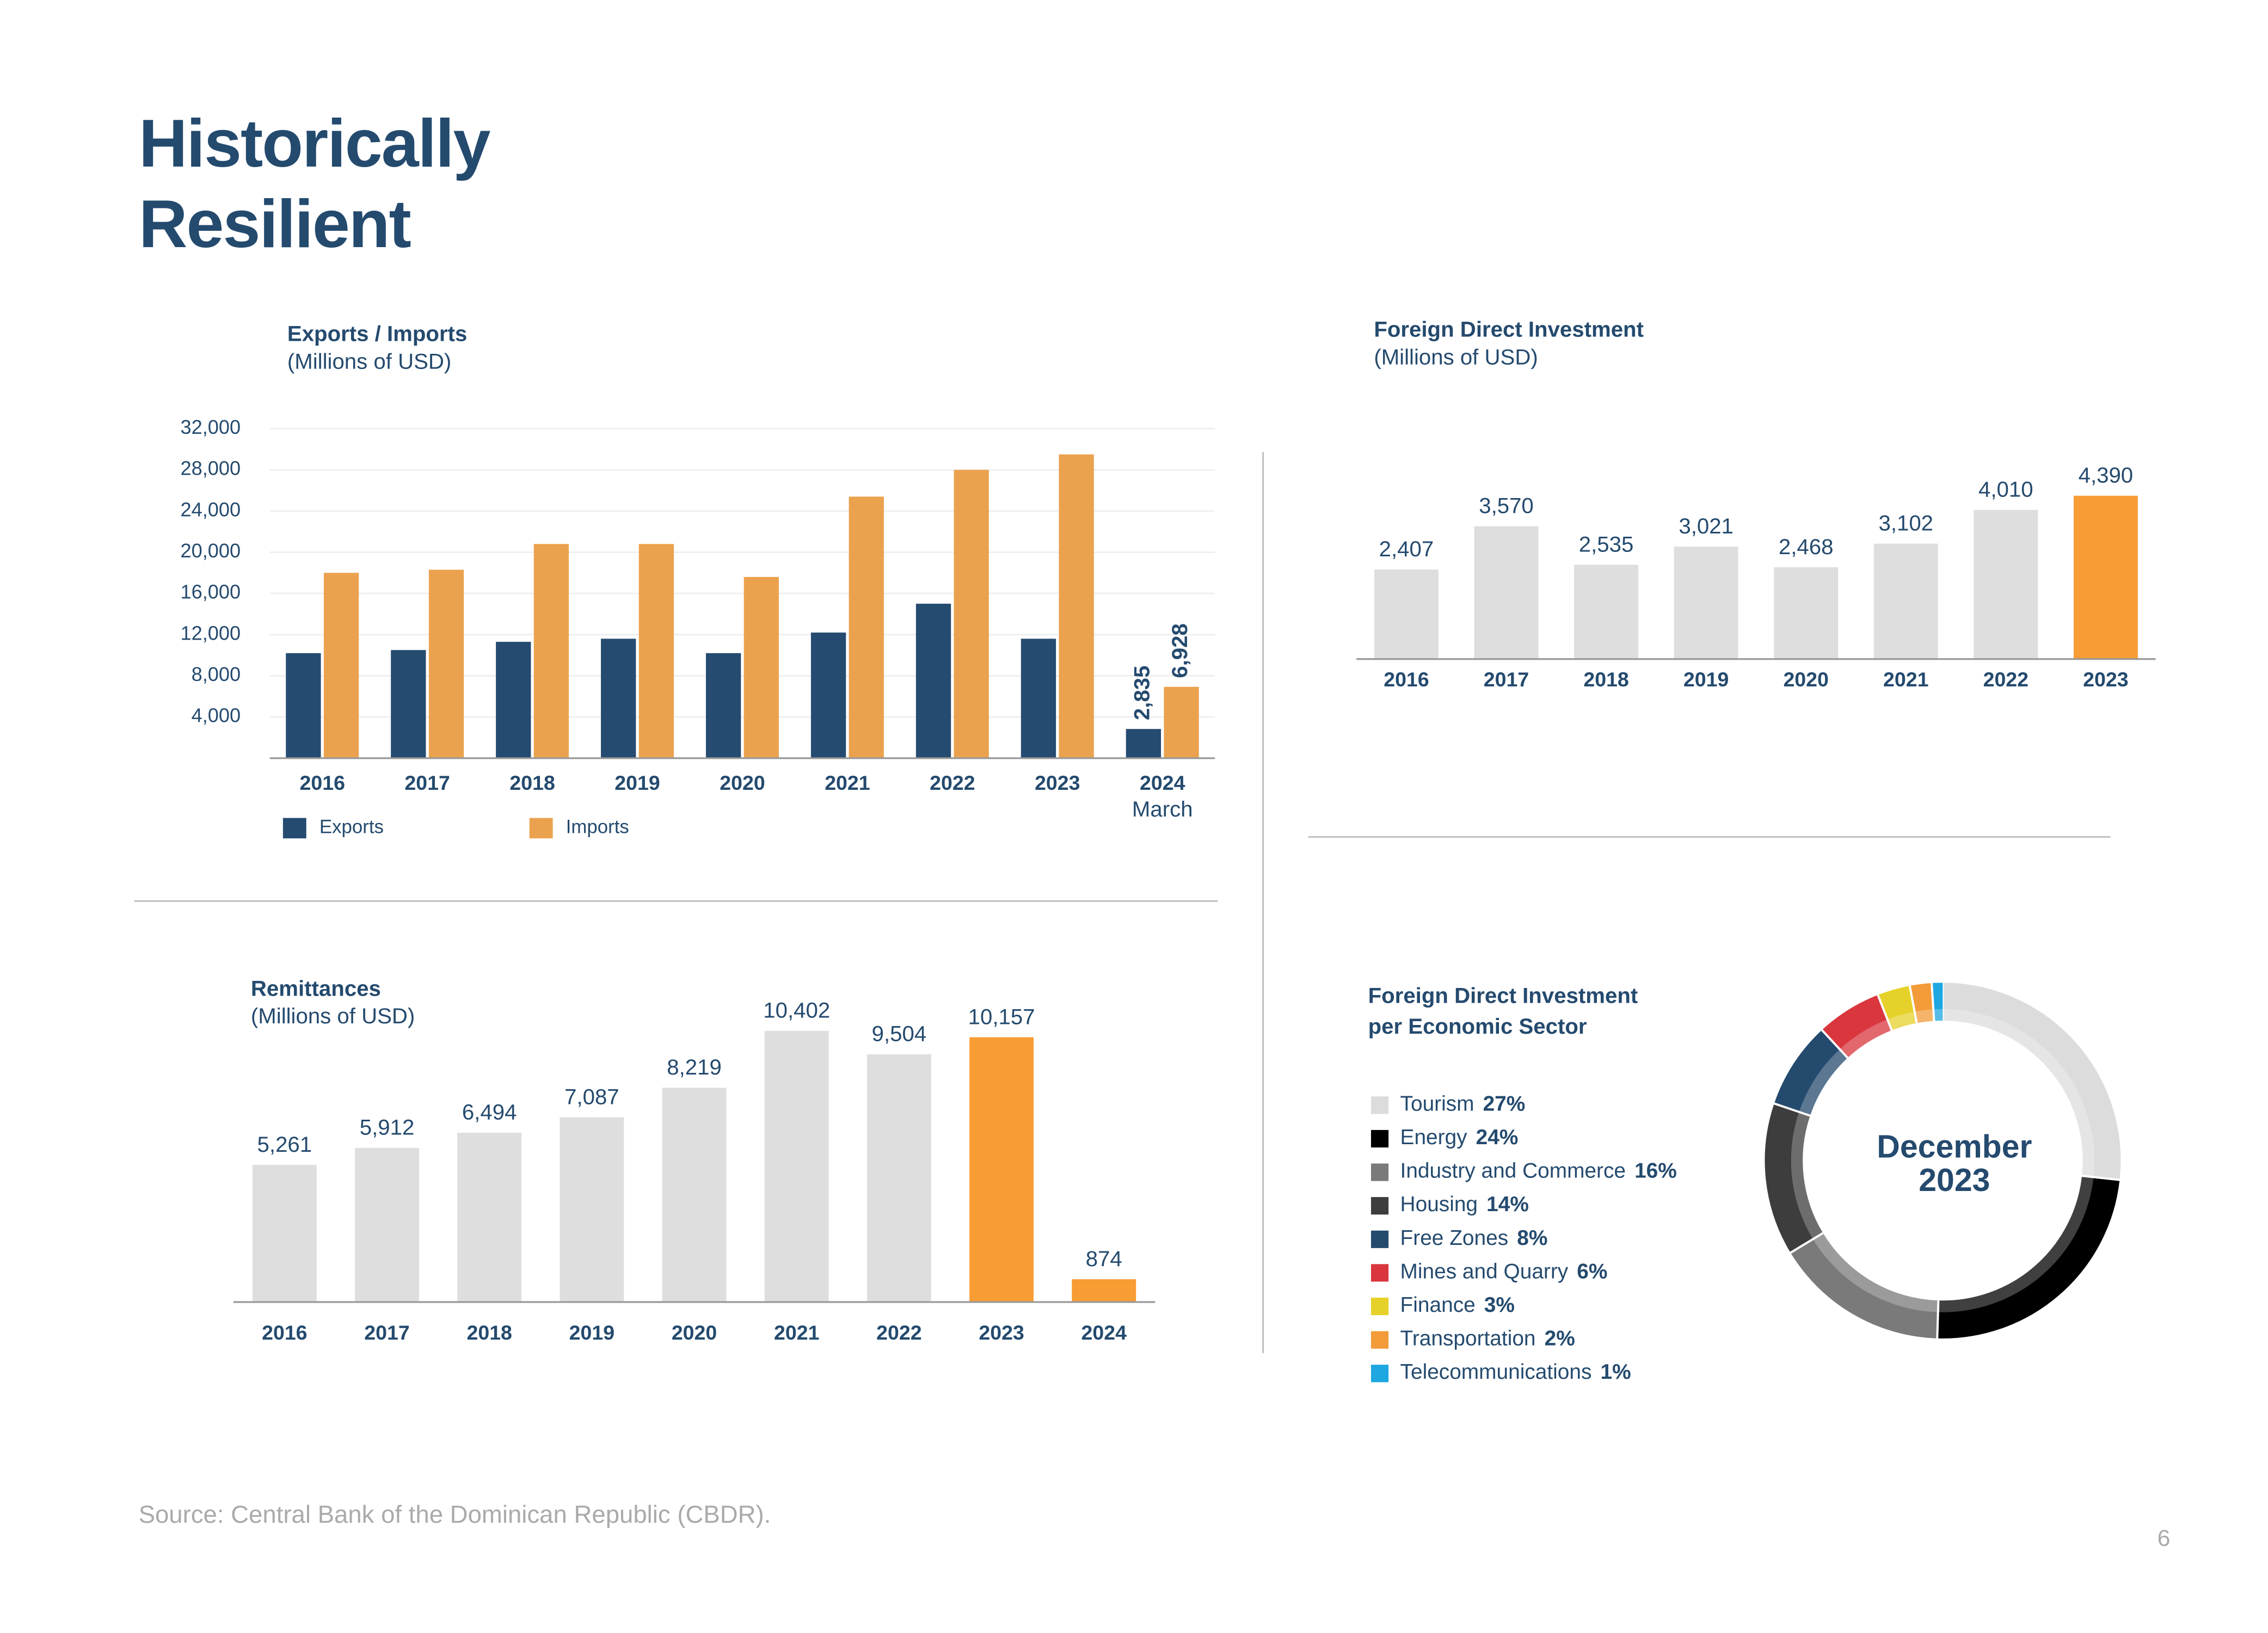 This screenshot has width=2268, height=1633. Describe the element at coordinates (2164, 1538) in the screenshot. I see `page-number: 6` at that location.